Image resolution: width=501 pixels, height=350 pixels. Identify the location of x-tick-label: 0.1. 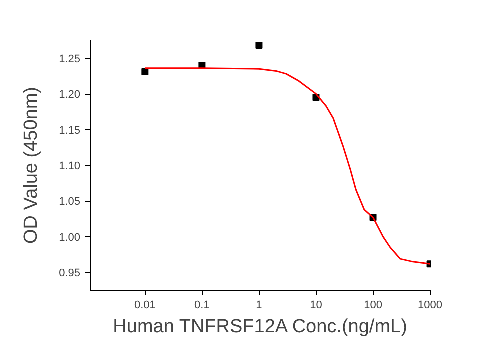
(202, 306).